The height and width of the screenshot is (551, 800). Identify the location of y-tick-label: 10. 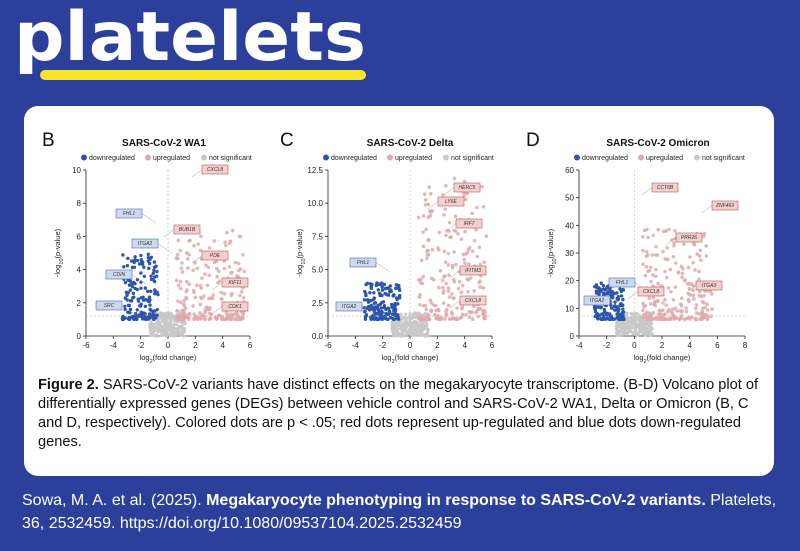
(569, 308).